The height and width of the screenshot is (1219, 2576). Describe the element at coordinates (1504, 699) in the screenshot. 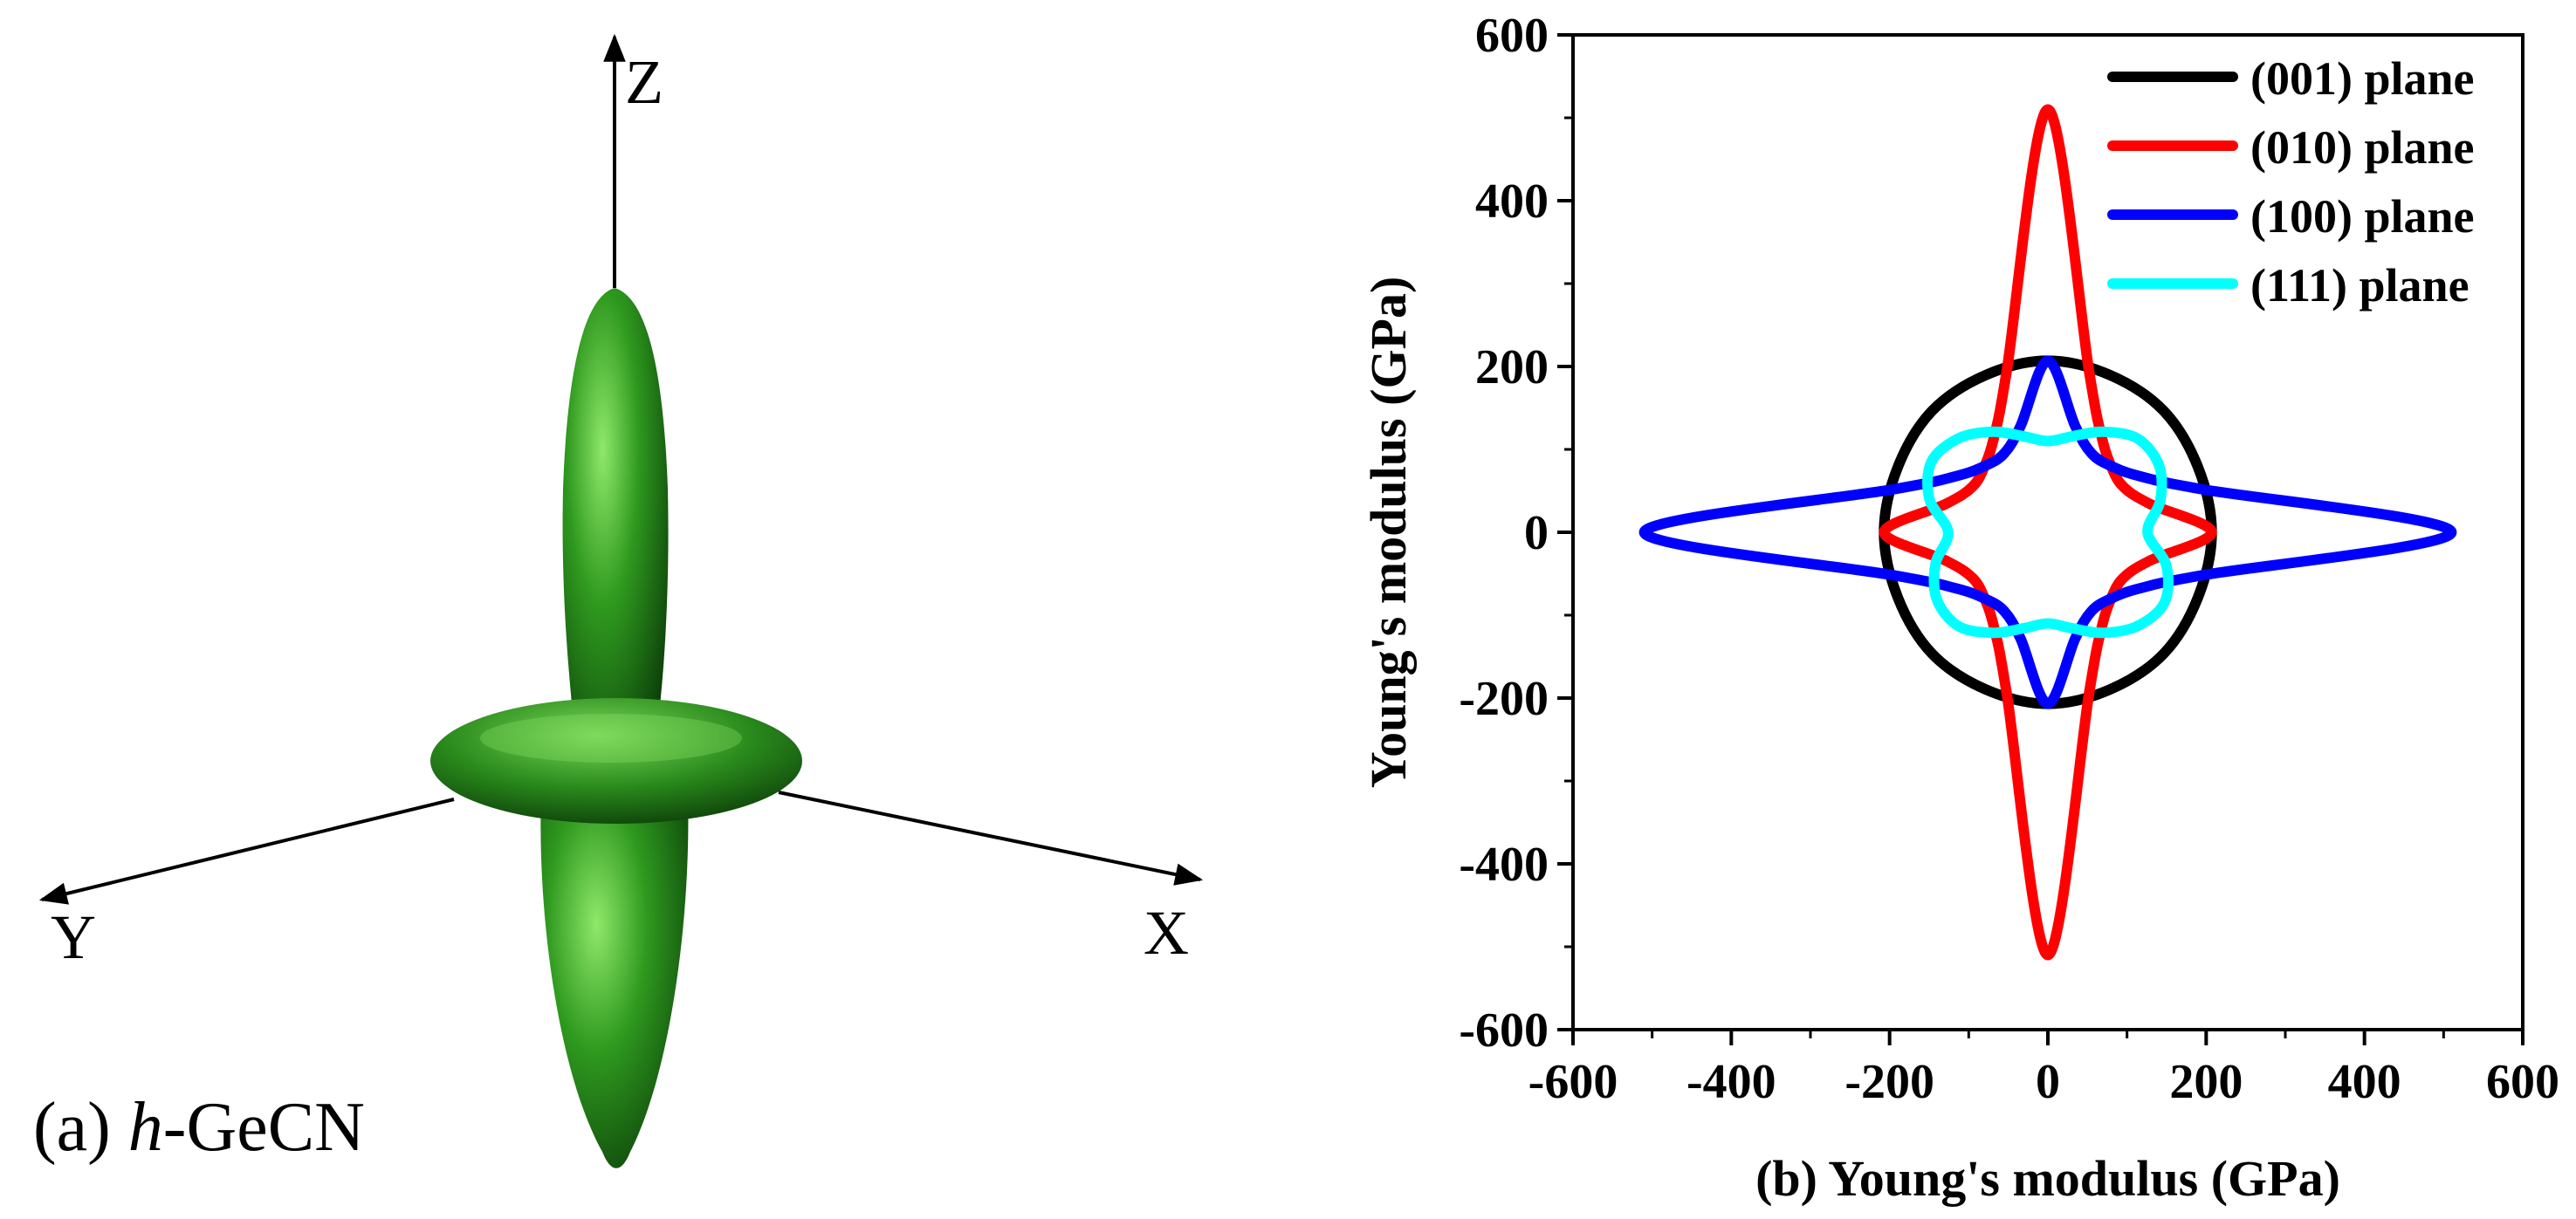

I see `y-tick-label: -200` at that location.